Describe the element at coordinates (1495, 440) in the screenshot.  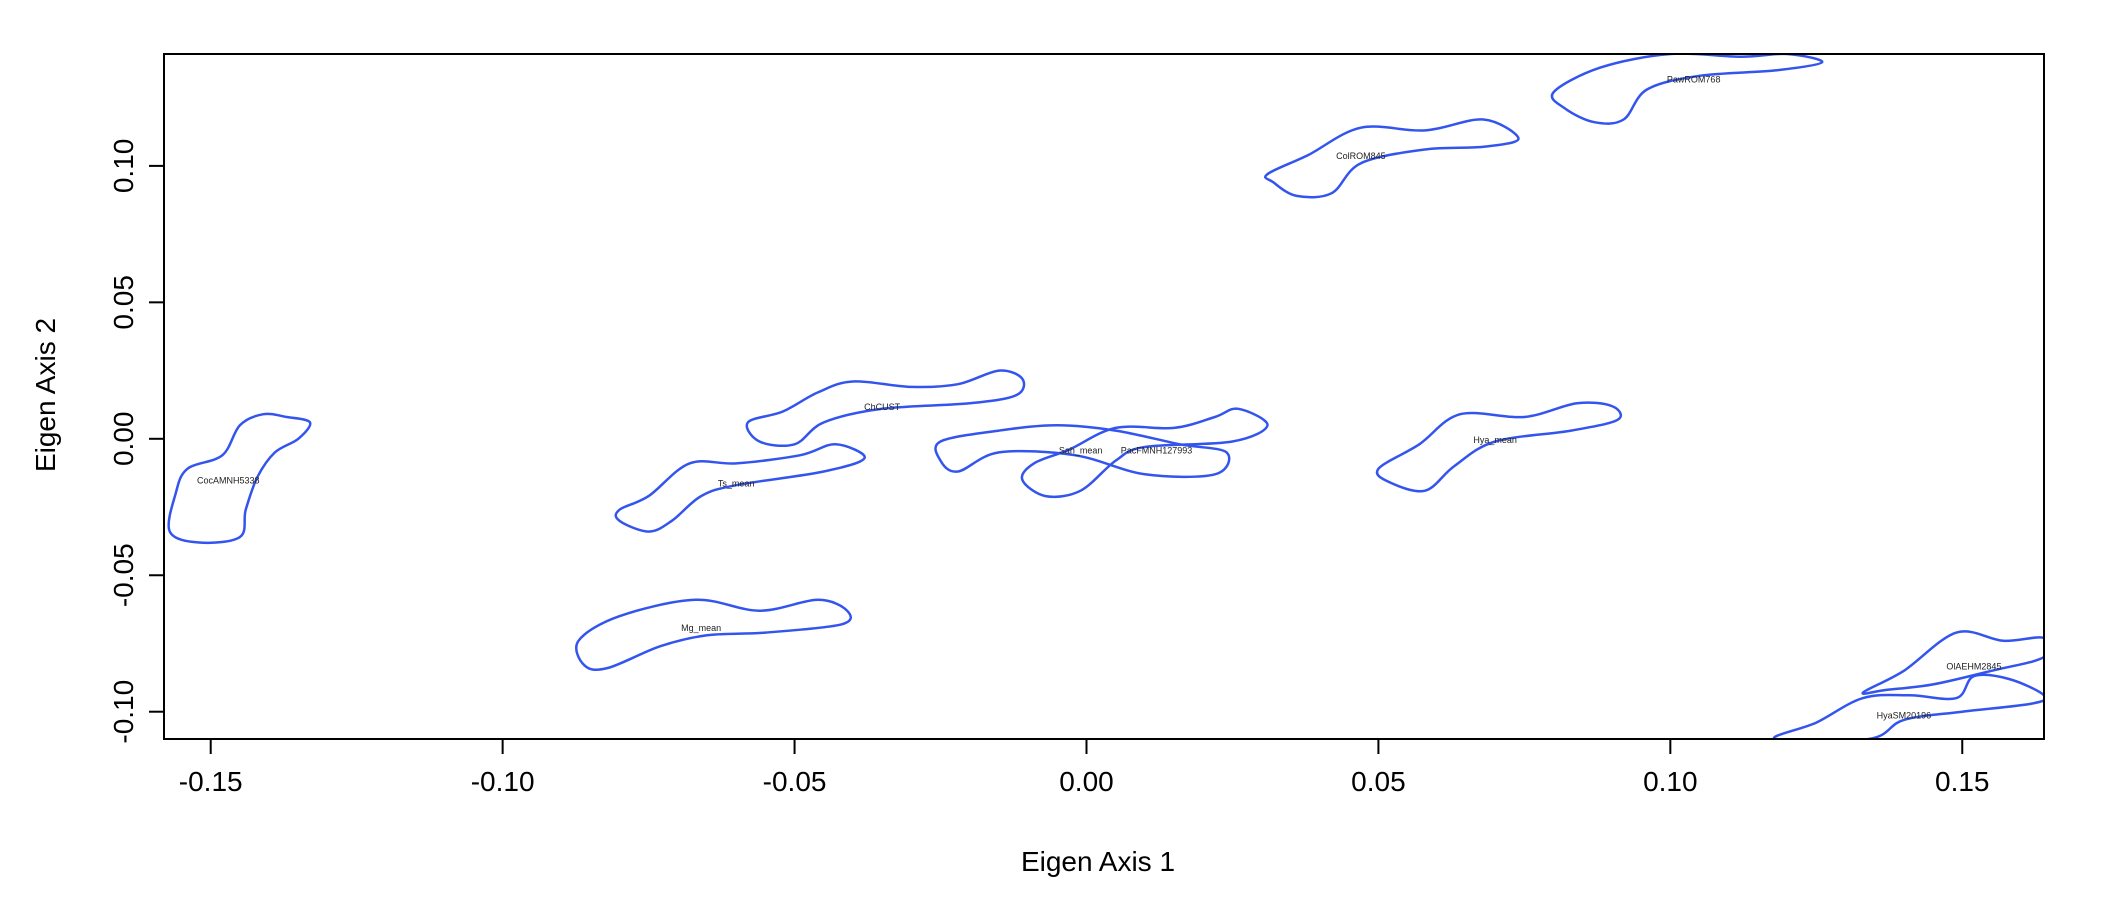
I see `contour-label: Hya_mean` at that location.